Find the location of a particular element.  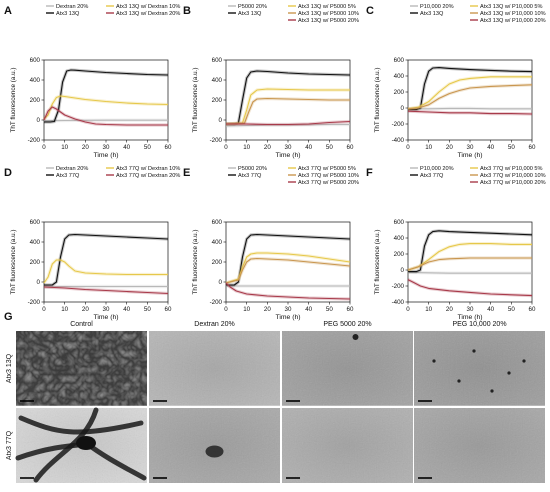

legend-label: Atx3 77Q w/ P10,000 10% is located at coordinates (513, 176).